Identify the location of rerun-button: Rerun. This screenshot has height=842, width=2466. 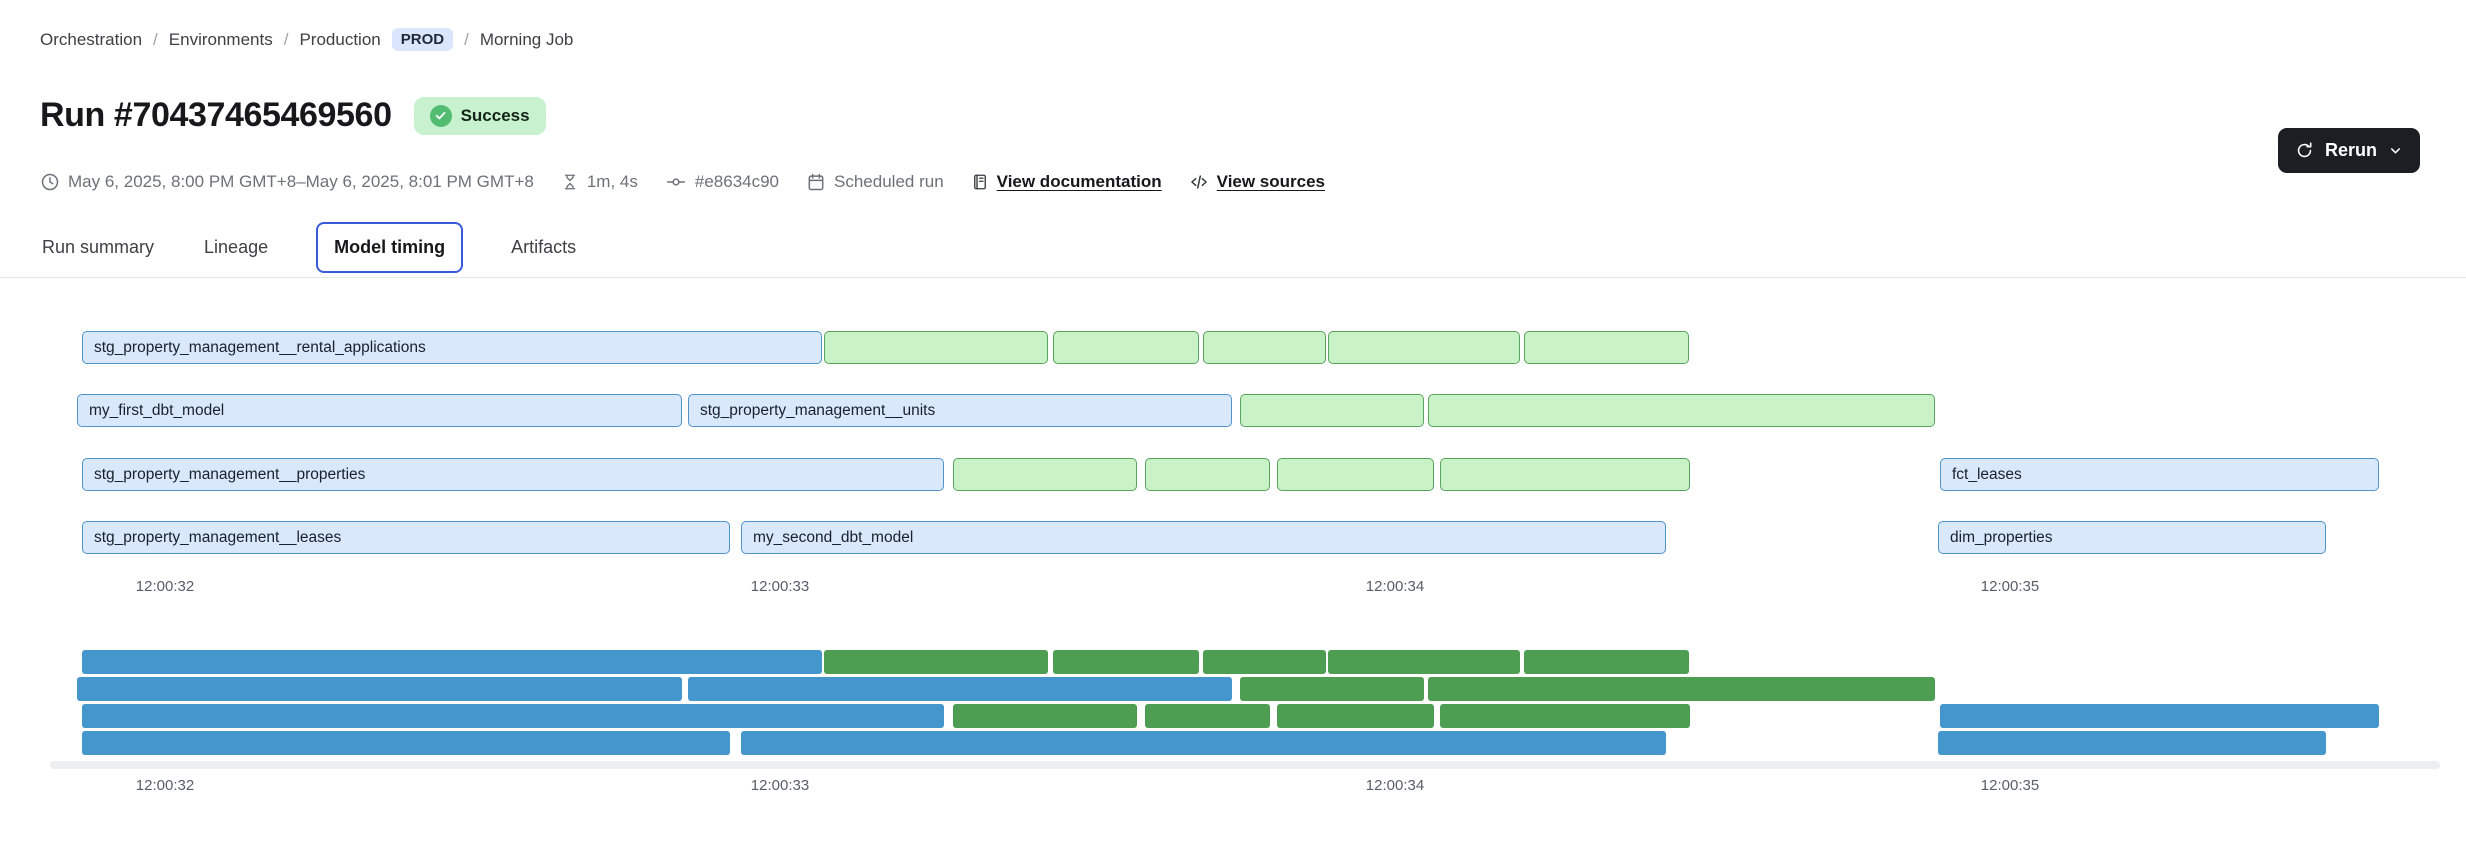
(2348, 150).